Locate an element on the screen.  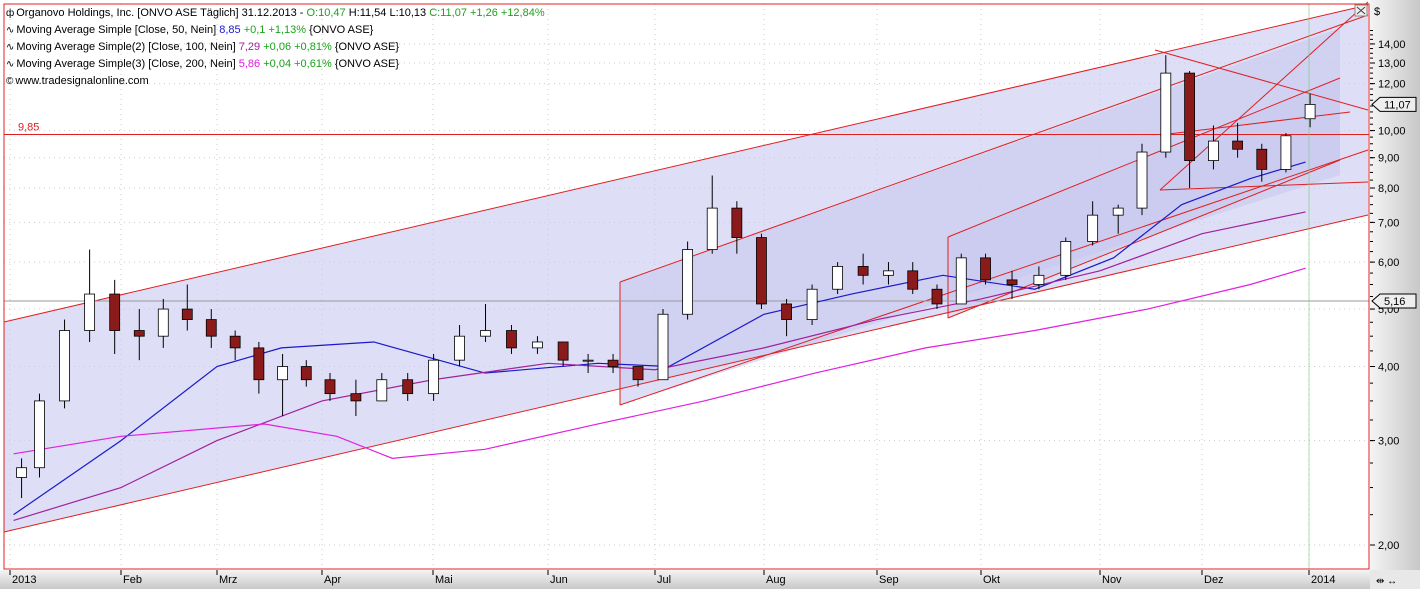
y-tick-label: 2,00 is located at coordinates (1388, 546).